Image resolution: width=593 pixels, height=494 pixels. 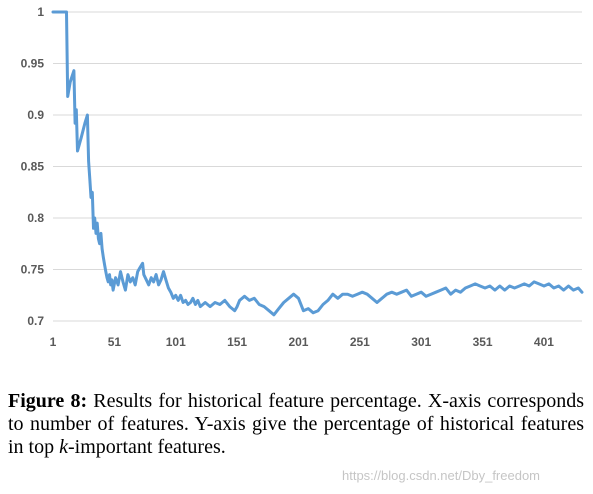 I want to click on caption-label: Figure 8:, so click(x=48, y=401).